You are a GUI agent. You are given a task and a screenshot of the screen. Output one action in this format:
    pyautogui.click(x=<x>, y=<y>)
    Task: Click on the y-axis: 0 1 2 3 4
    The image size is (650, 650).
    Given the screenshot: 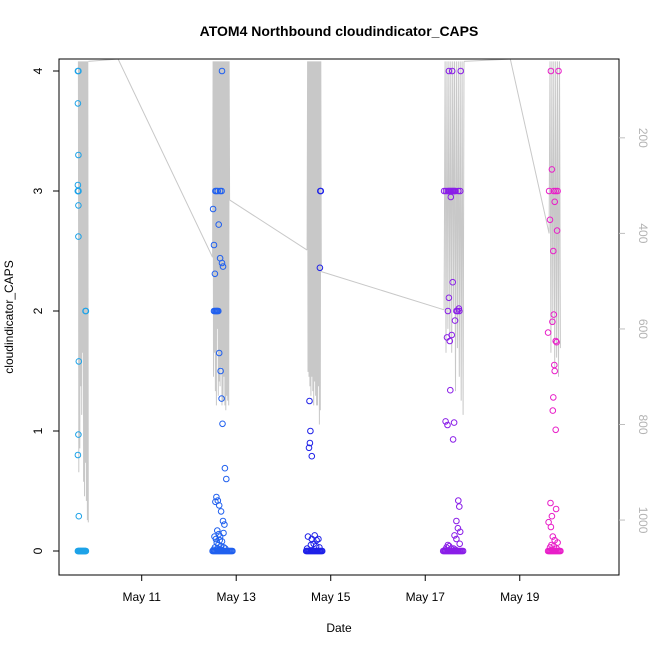 What is the action you would take?
    pyautogui.click(x=45, y=310)
    